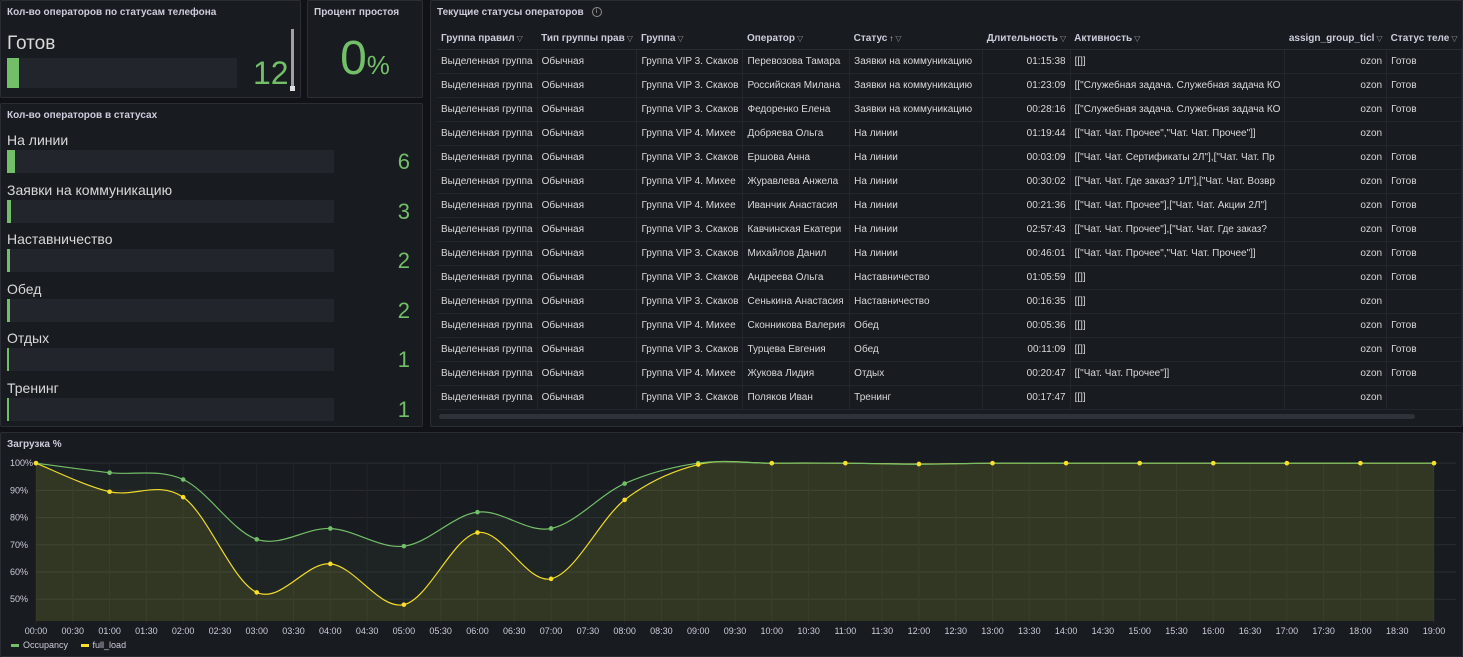  What do you see at coordinates (596, 12) in the screenshot?
I see `info-icon: i` at bounding box center [596, 12].